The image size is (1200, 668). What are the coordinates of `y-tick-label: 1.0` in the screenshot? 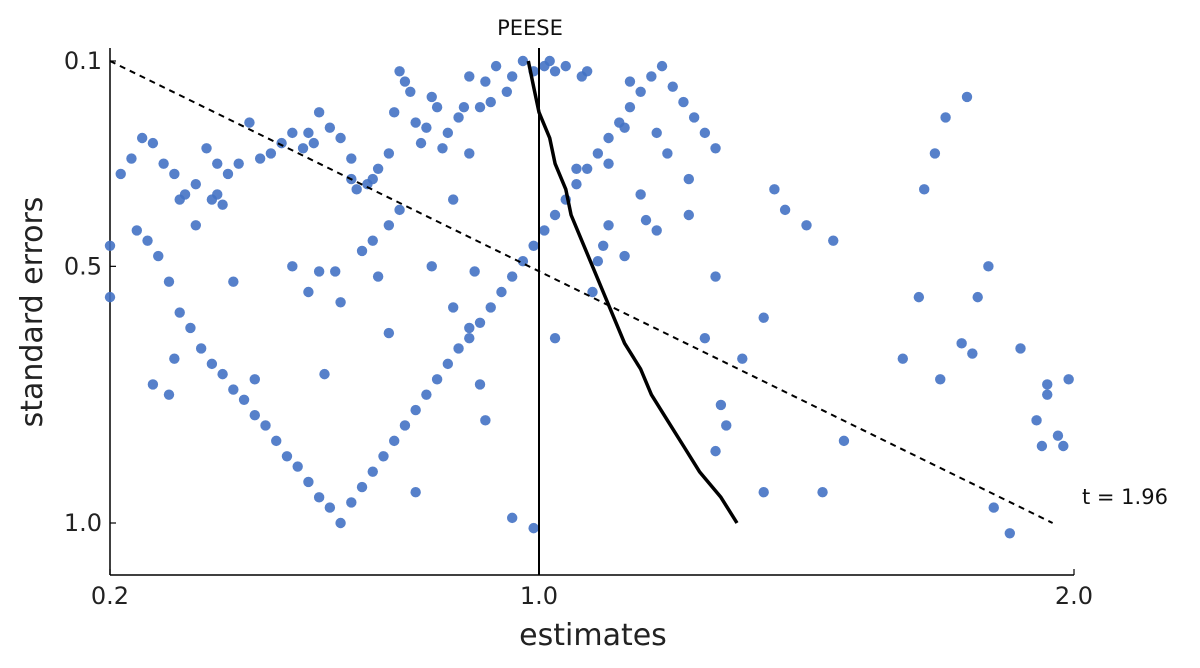 It's located at (83, 523).